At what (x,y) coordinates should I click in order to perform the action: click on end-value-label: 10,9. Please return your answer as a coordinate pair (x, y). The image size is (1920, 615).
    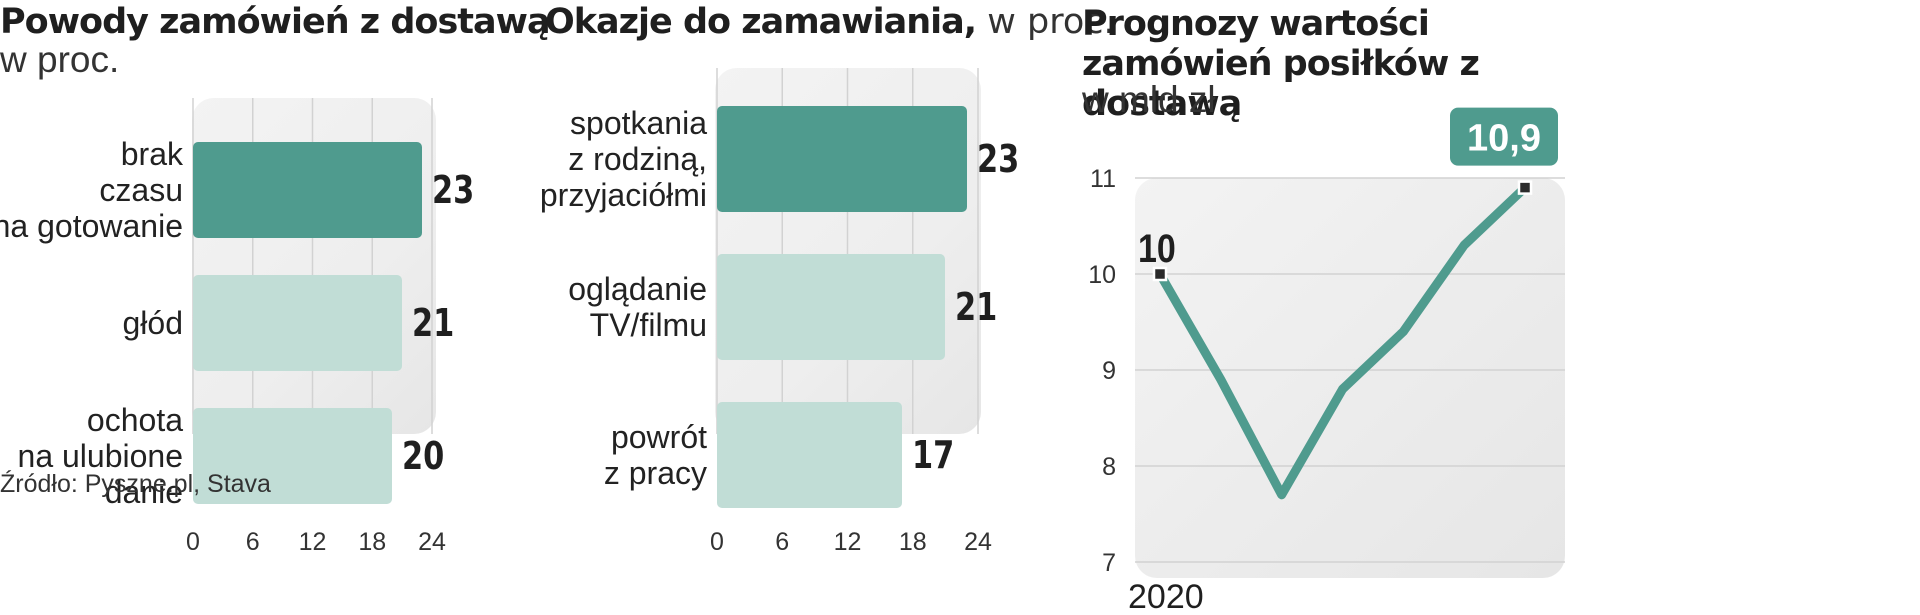
    Looking at the image, I should click on (1504, 139).